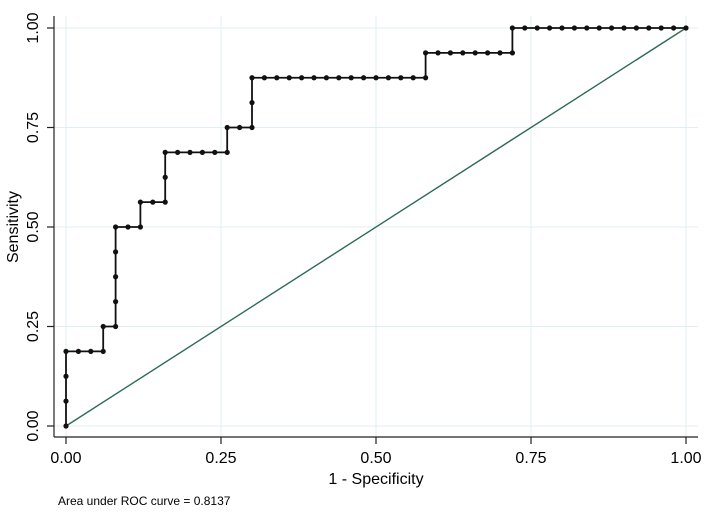 The height and width of the screenshot is (514, 708). Describe the element at coordinates (530, 458) in the screenshot. I see `x-tick-label: 0.75` at that location.